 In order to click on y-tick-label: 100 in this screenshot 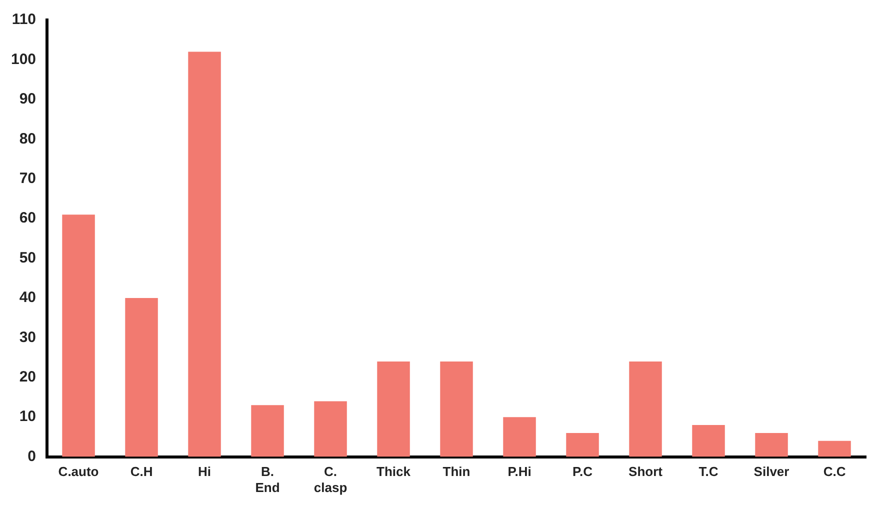, I will do `click(23, 59)`.